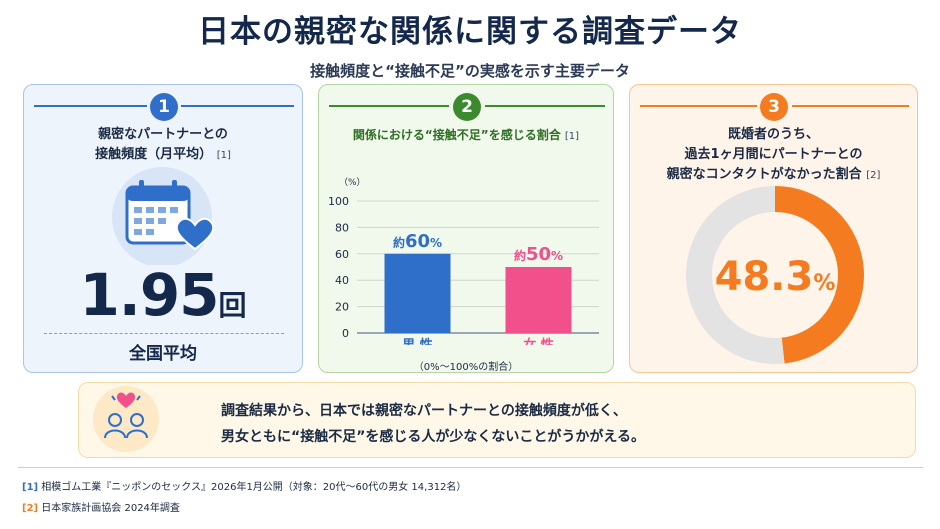  I want to click on y-axis-unit: （%）, so click(352, 182).